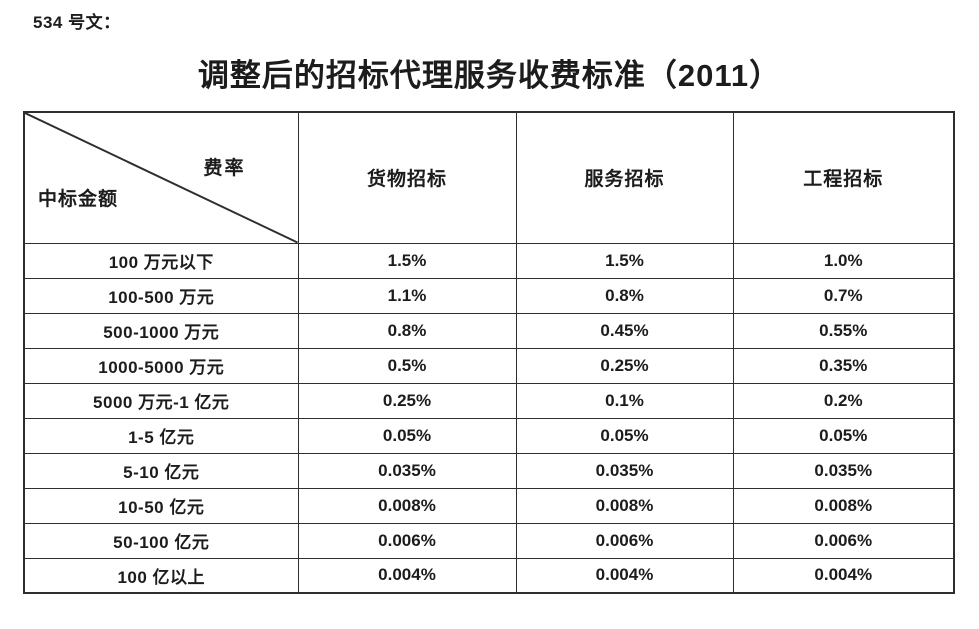  I want to click on amount-range: 10-50 亿元, so click(161, 505).